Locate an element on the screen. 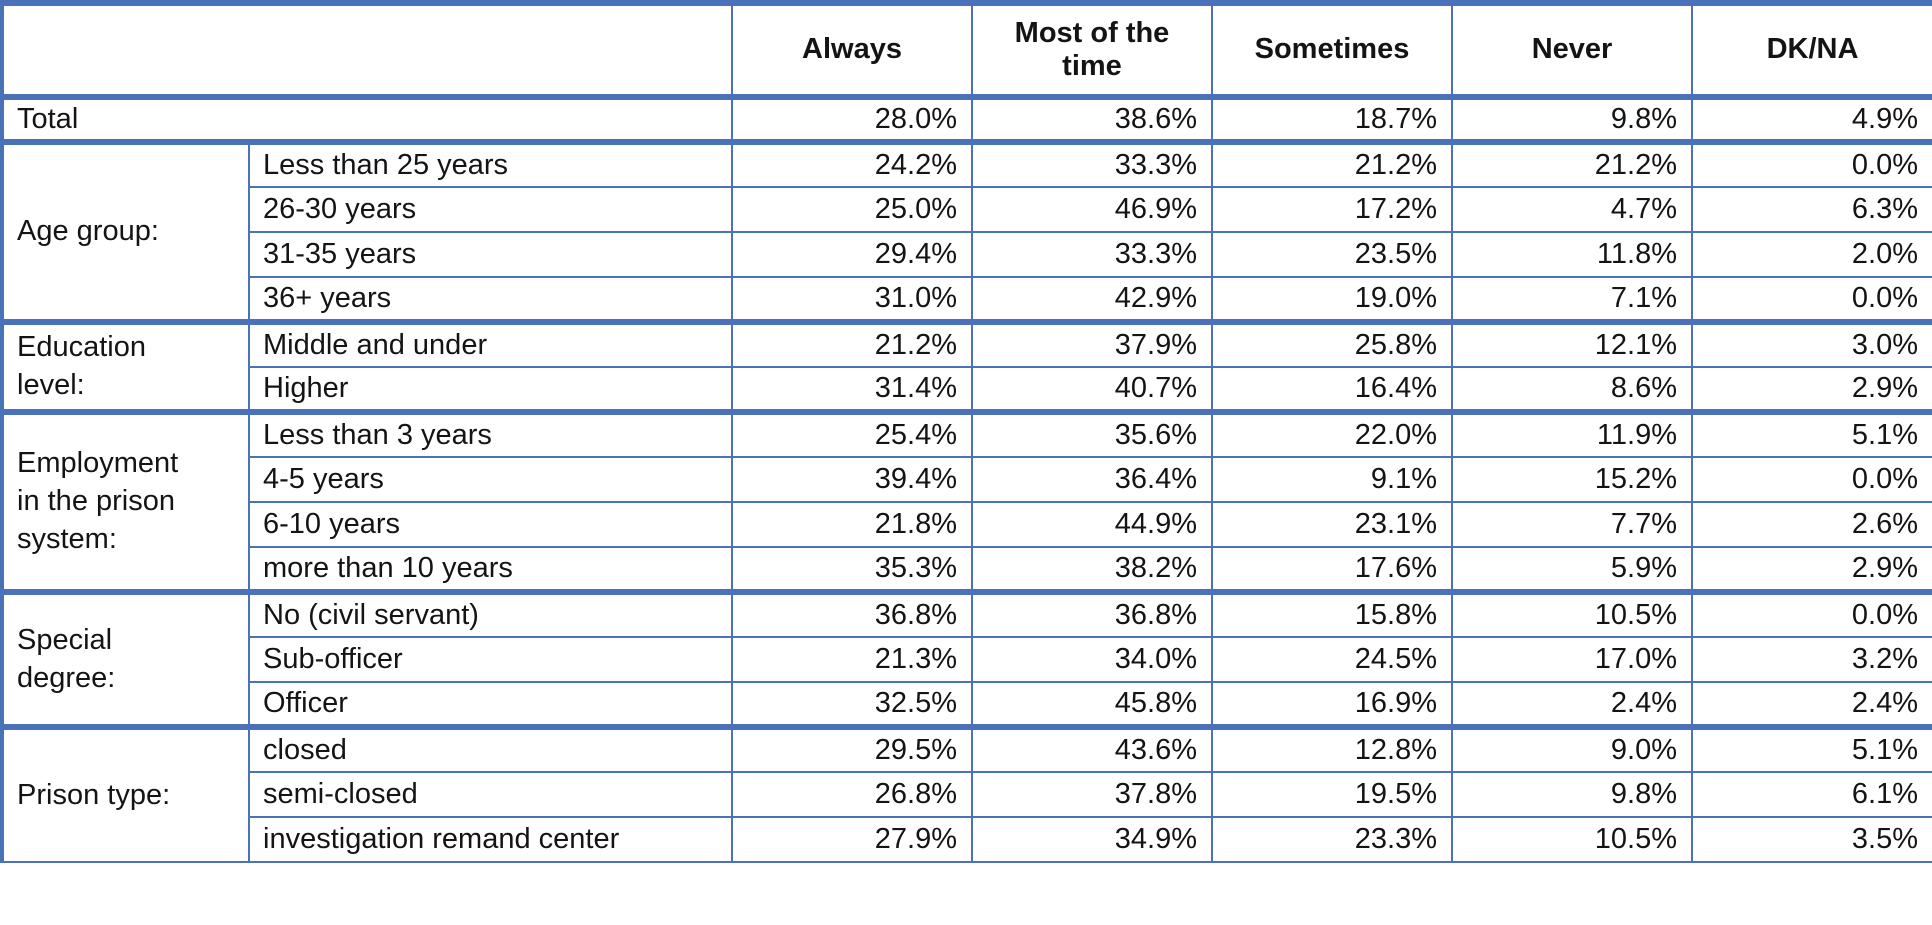 This screenshot has height=925, width=1932. value-cell: 39.4% is located at coordinates (852, 479).